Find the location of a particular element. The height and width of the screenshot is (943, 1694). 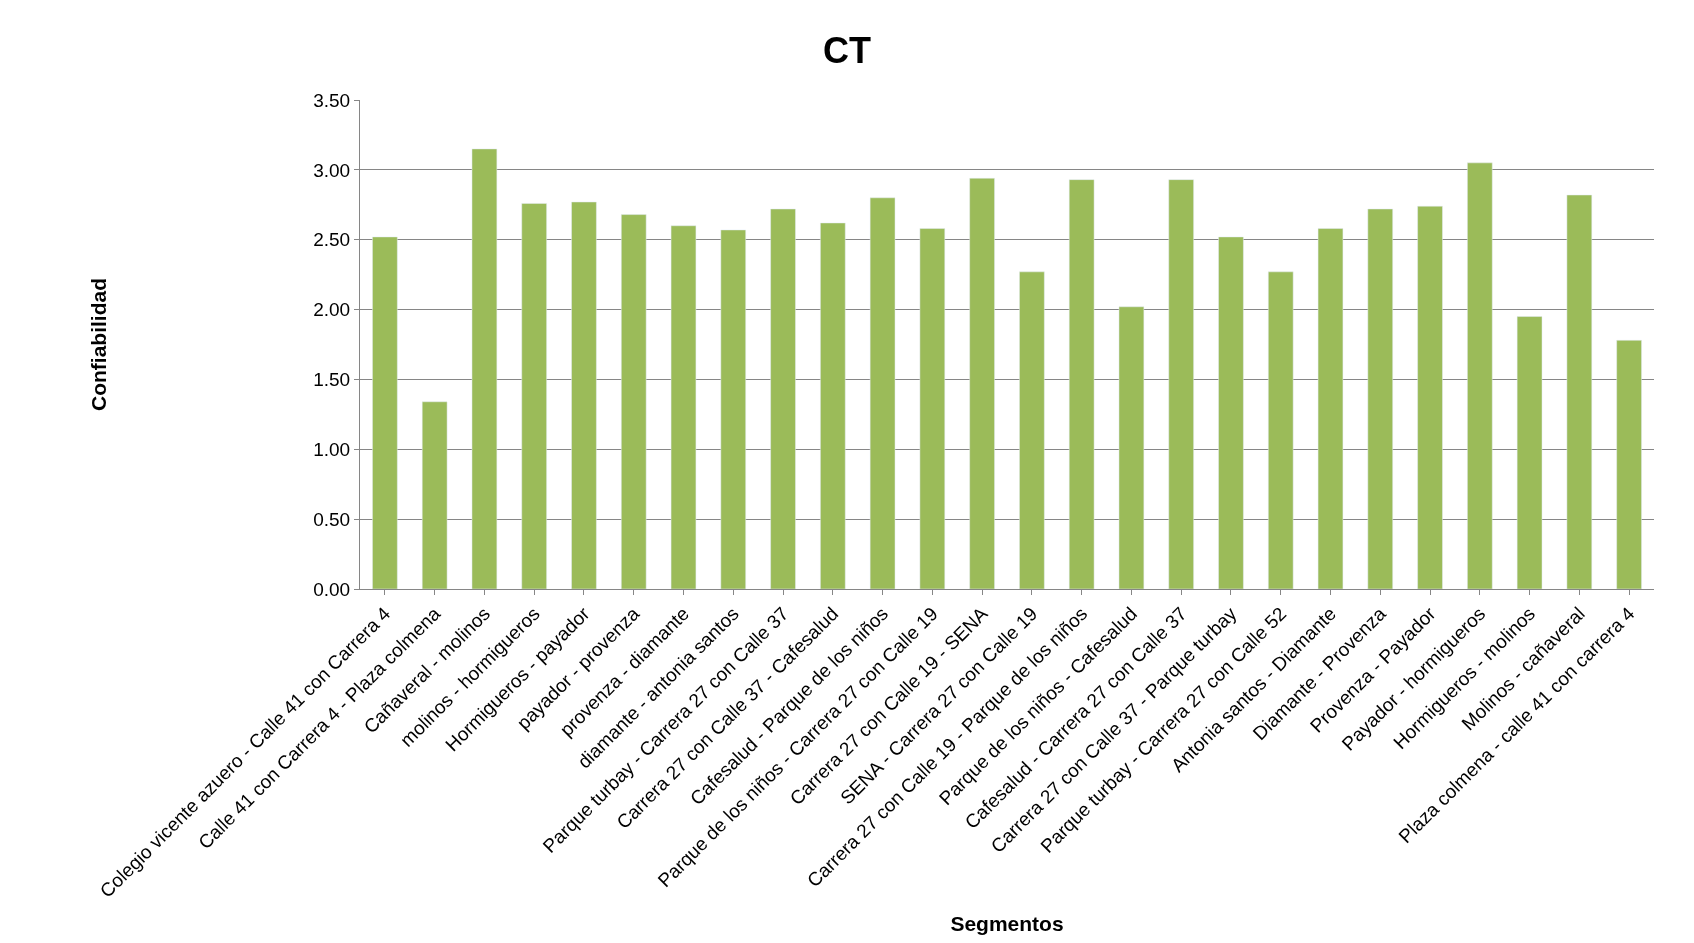

y-tick-label: 1.50 is located at coordinates (332, 380).